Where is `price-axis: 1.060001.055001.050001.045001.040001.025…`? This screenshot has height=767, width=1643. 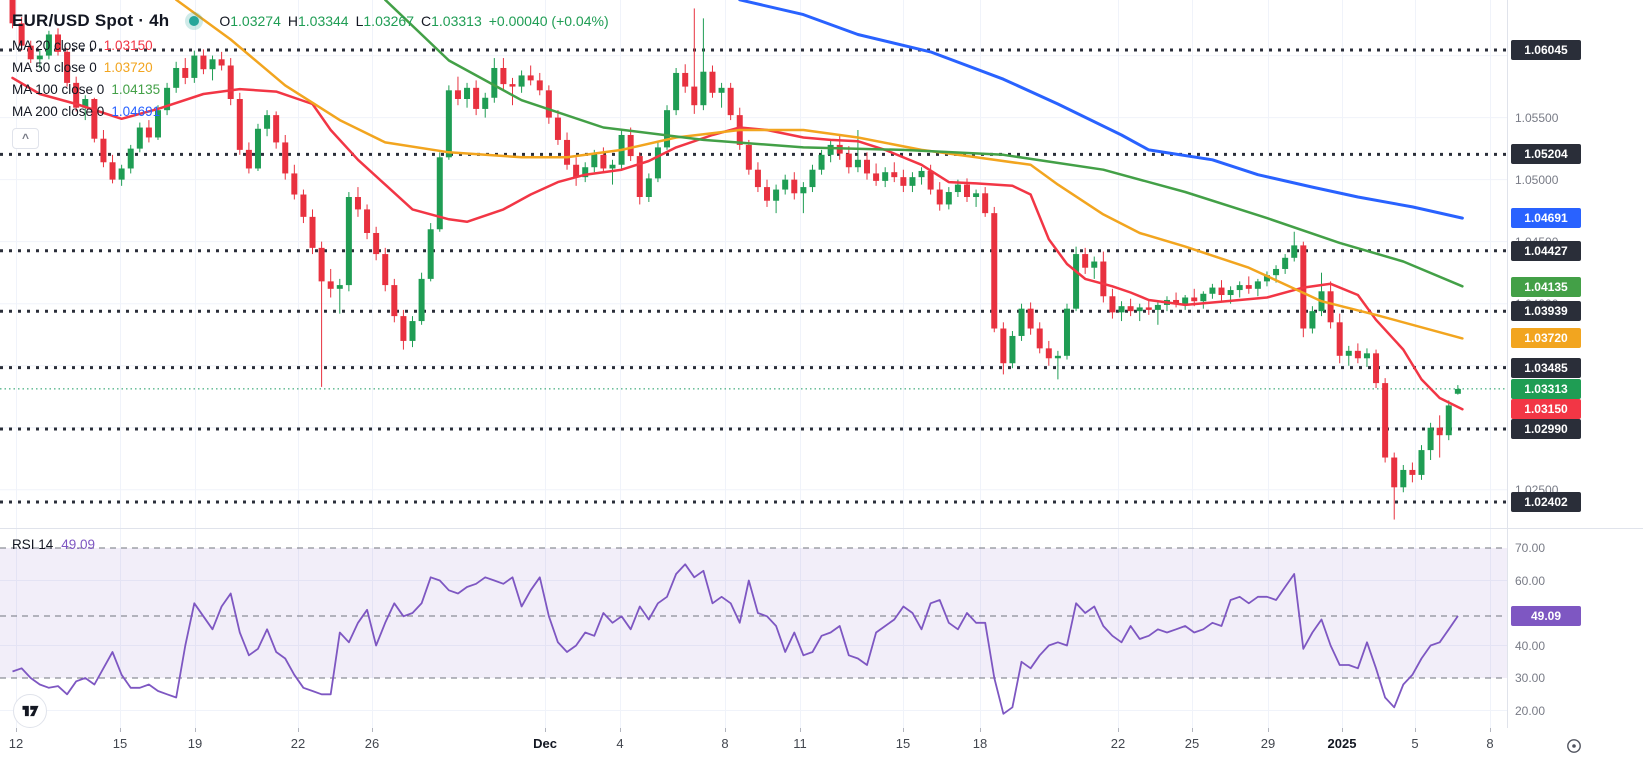 price-axis: 1.060001.055001.050001.045001.040001.025… is located at coordinates (1575, 383).